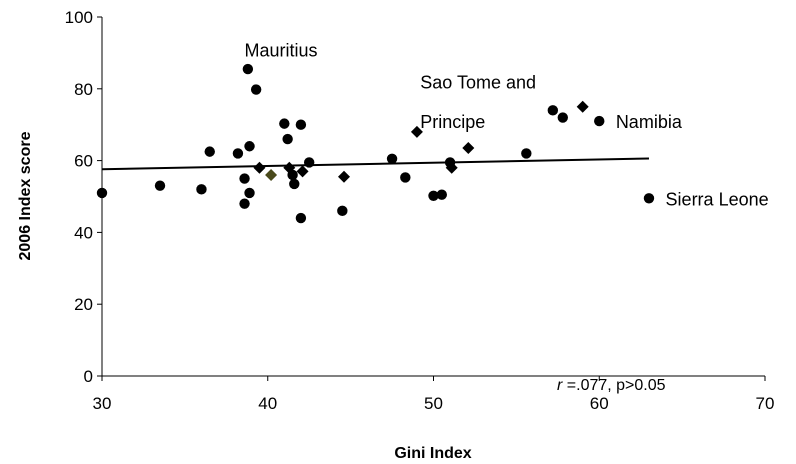  I want to click on r-value-text: =.077, p>0.05, so click(613, 385).